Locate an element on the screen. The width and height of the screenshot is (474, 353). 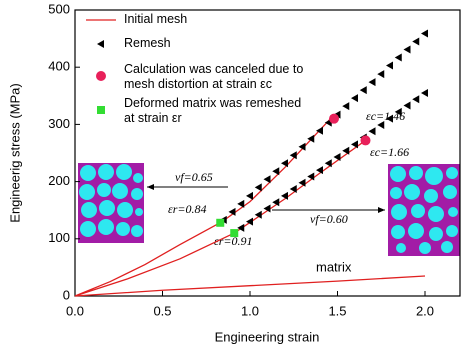
legend-label: Initial mesh is located at coordinates (156, 19).